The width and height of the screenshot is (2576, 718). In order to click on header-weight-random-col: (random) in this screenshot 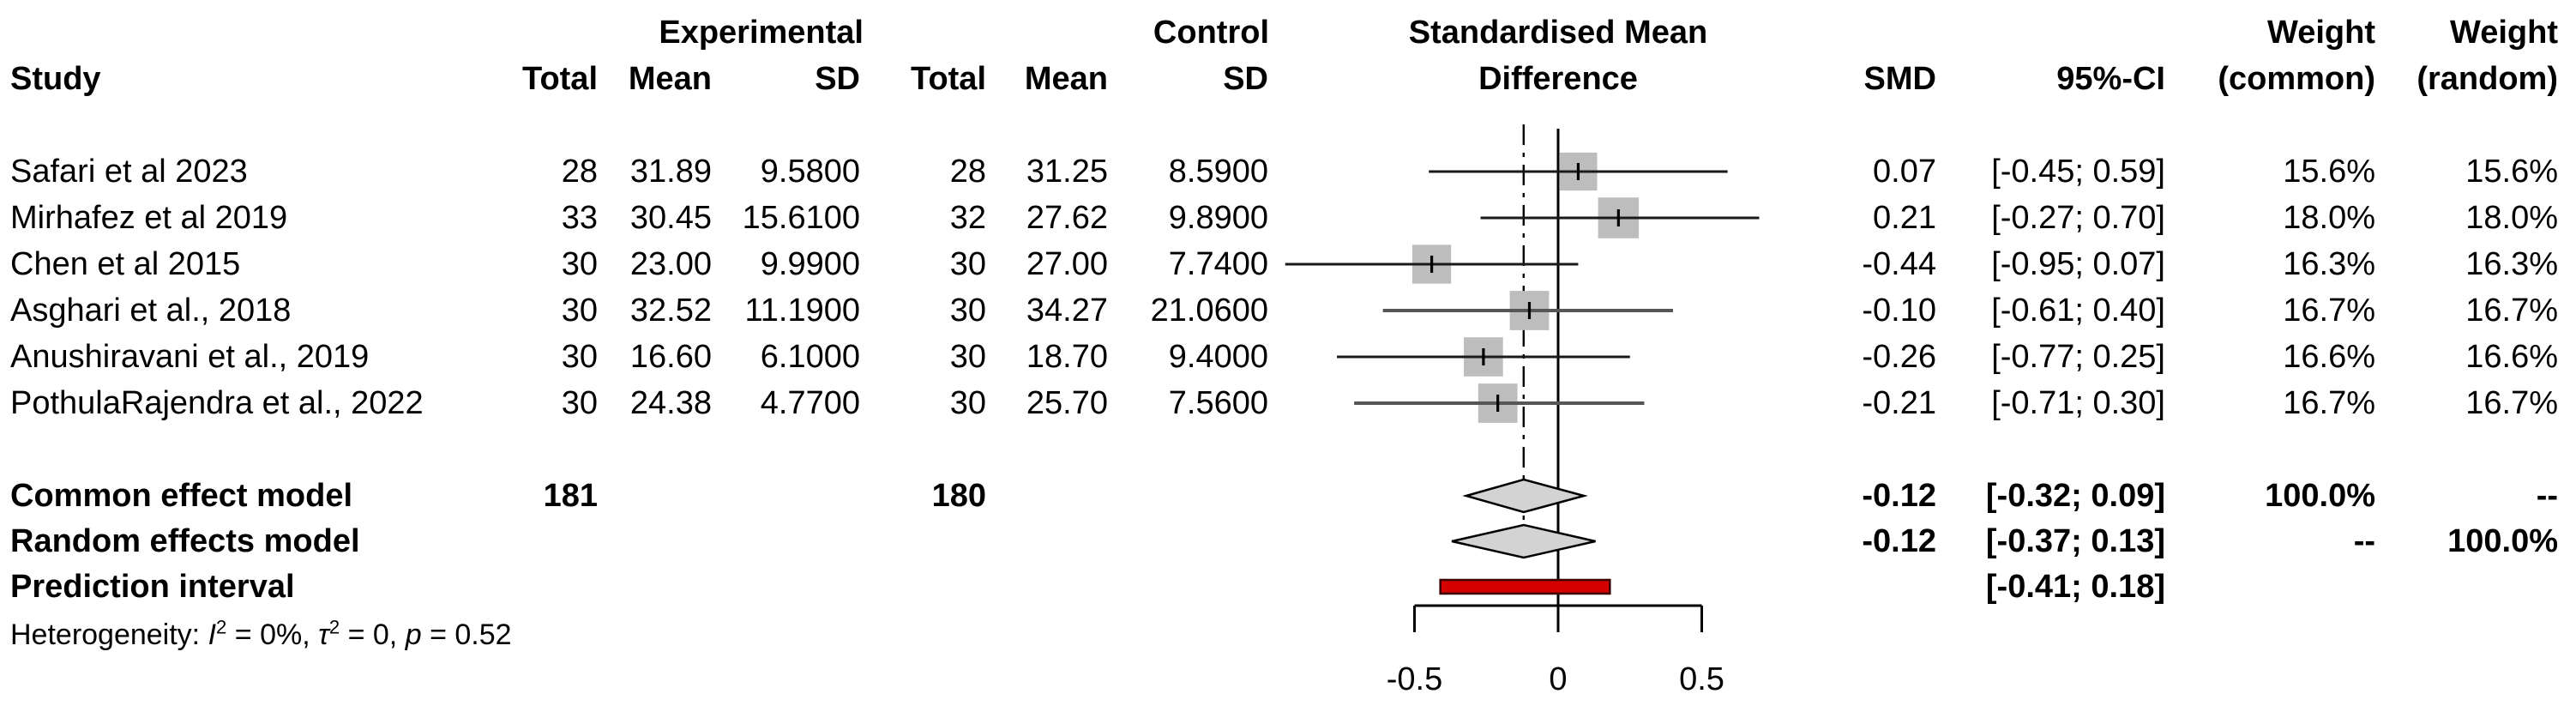, I will do `click(2487, 79)`.